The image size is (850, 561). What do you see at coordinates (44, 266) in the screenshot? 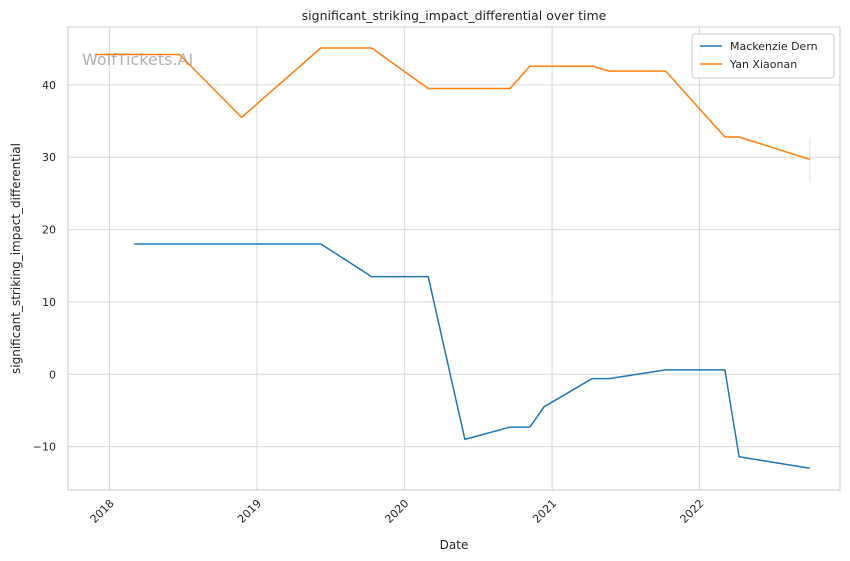
I see `y-tick-labels: −10 0 10 20 30 40` at bounding box center [44, 266].